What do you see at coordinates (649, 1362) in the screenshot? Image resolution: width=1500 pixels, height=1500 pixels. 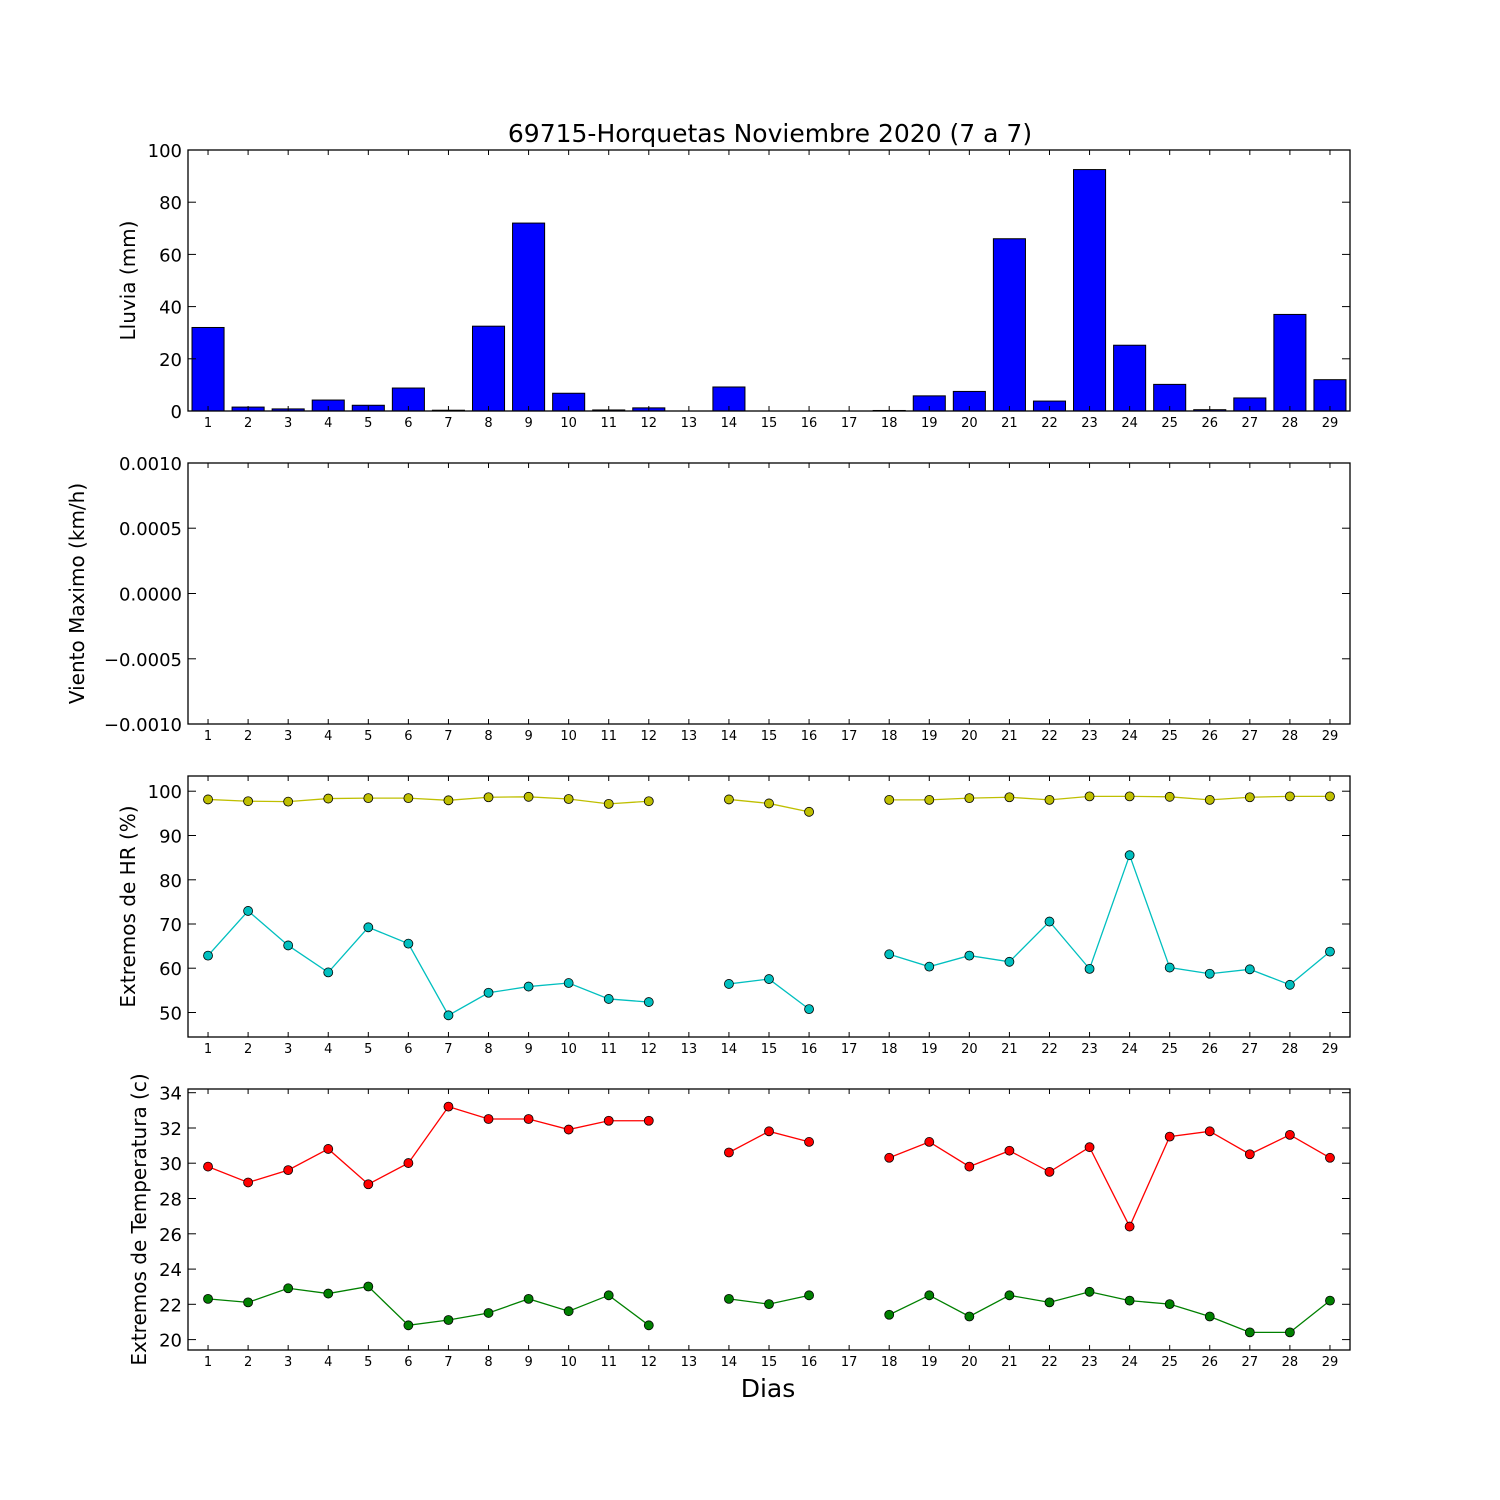 I see `x-tick-label: 12` at bounding box center [649, 1362].